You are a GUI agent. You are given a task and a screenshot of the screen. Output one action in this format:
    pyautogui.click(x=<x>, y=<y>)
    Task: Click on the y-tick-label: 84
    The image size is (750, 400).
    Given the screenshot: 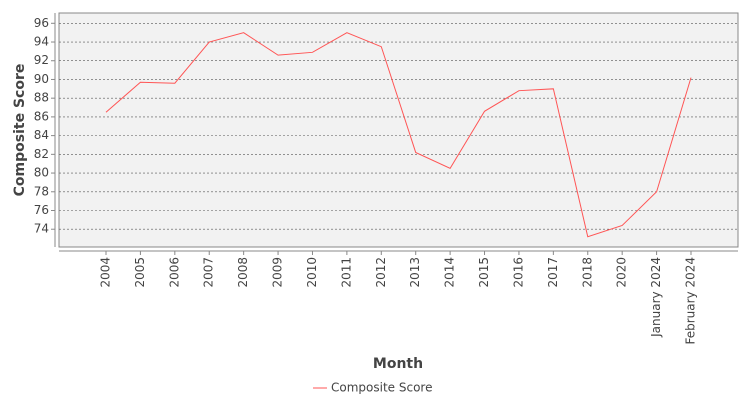 What is the action you would take?
    pyautogui.click(x=41, y=135)
    